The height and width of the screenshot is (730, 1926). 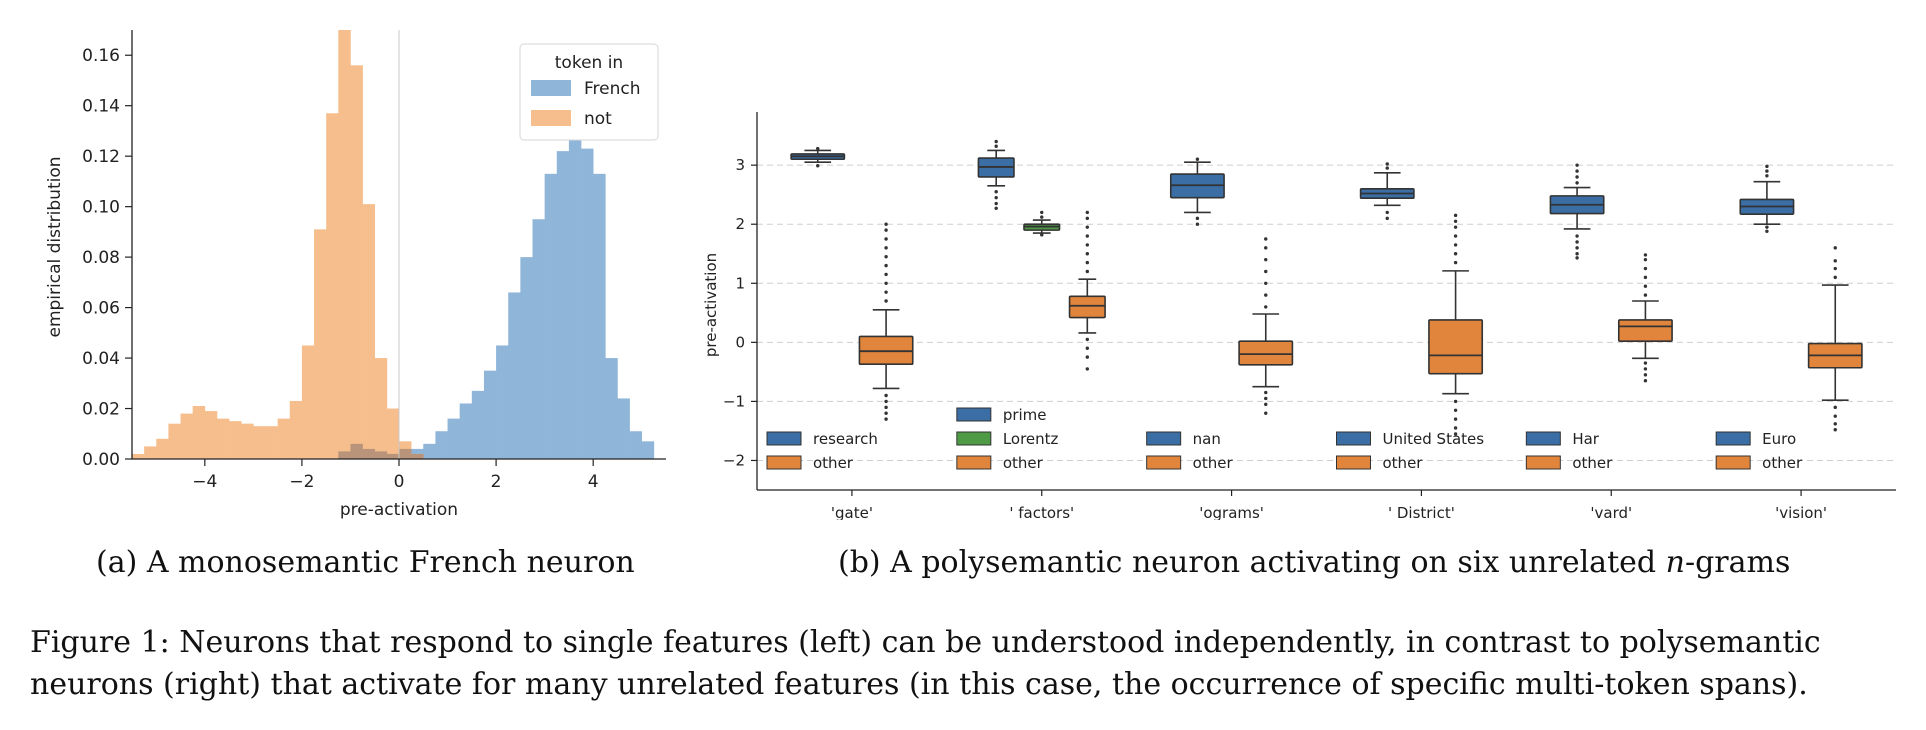 I want to click on legend-swatch-not, so click(x=551, y=118).